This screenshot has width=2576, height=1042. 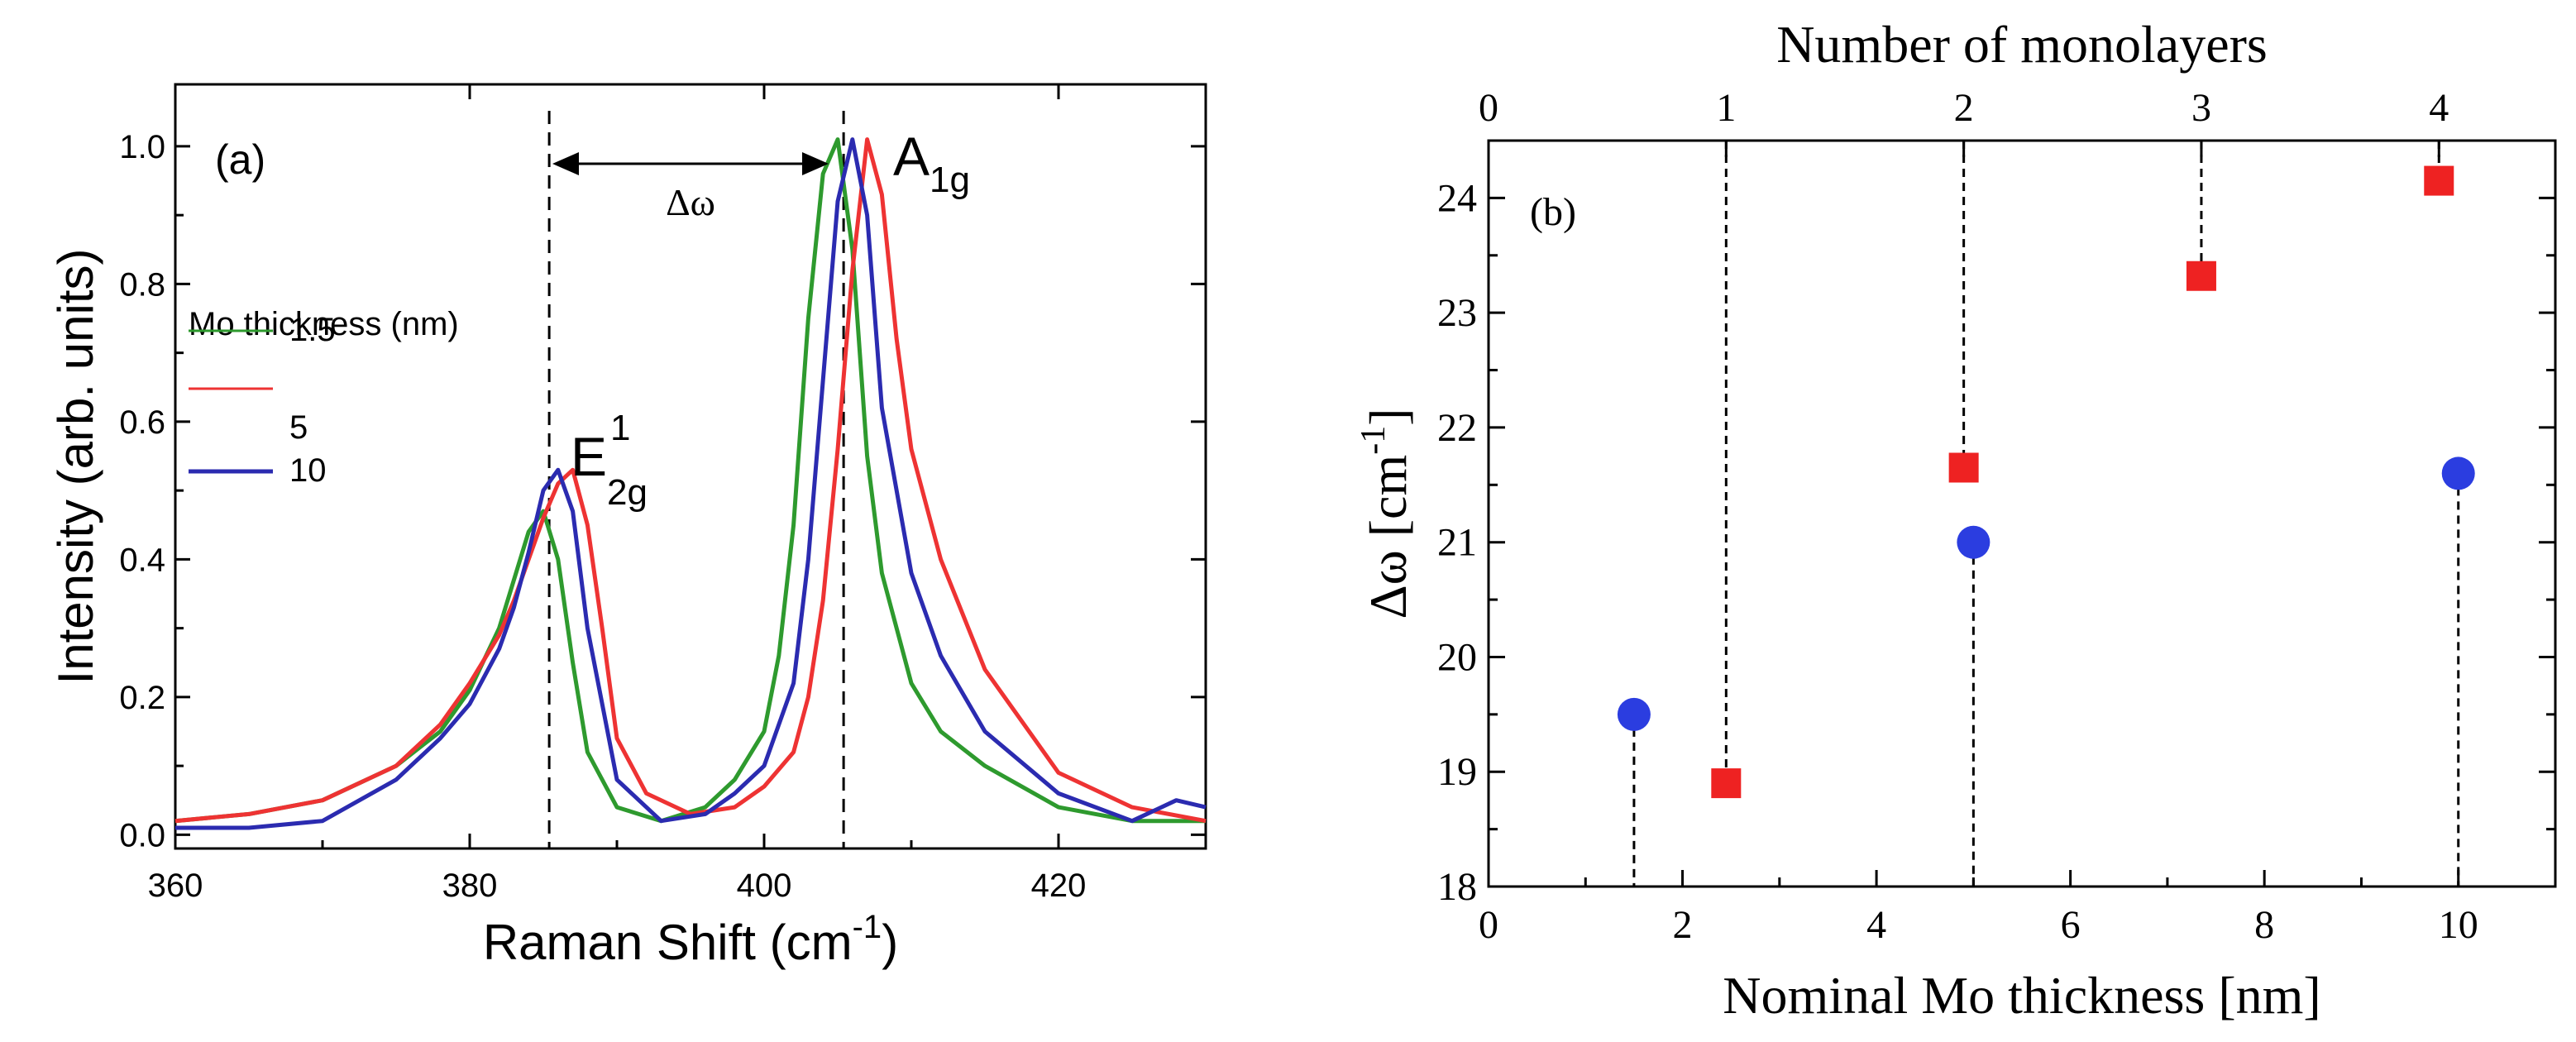 I want to click on panel-a-xlabel: Raman Shift (cm-1), so click(x=690, y=939).